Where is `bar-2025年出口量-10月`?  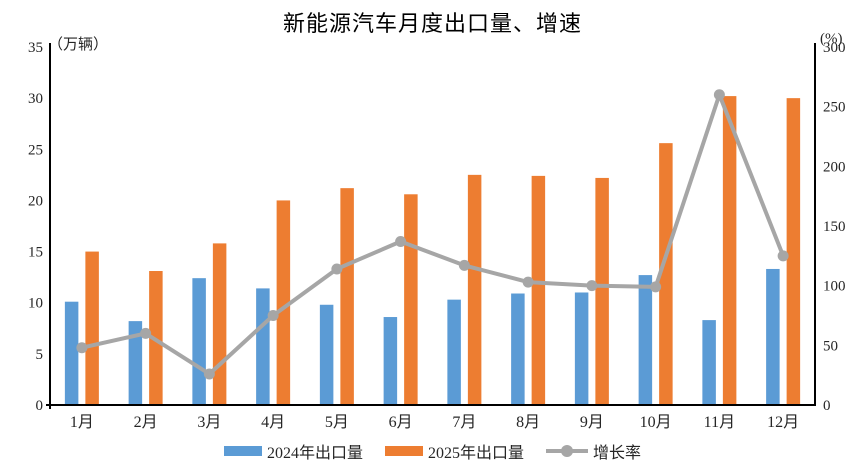 bar-2025年出口量-10月 is located at coordinates (666, 274).